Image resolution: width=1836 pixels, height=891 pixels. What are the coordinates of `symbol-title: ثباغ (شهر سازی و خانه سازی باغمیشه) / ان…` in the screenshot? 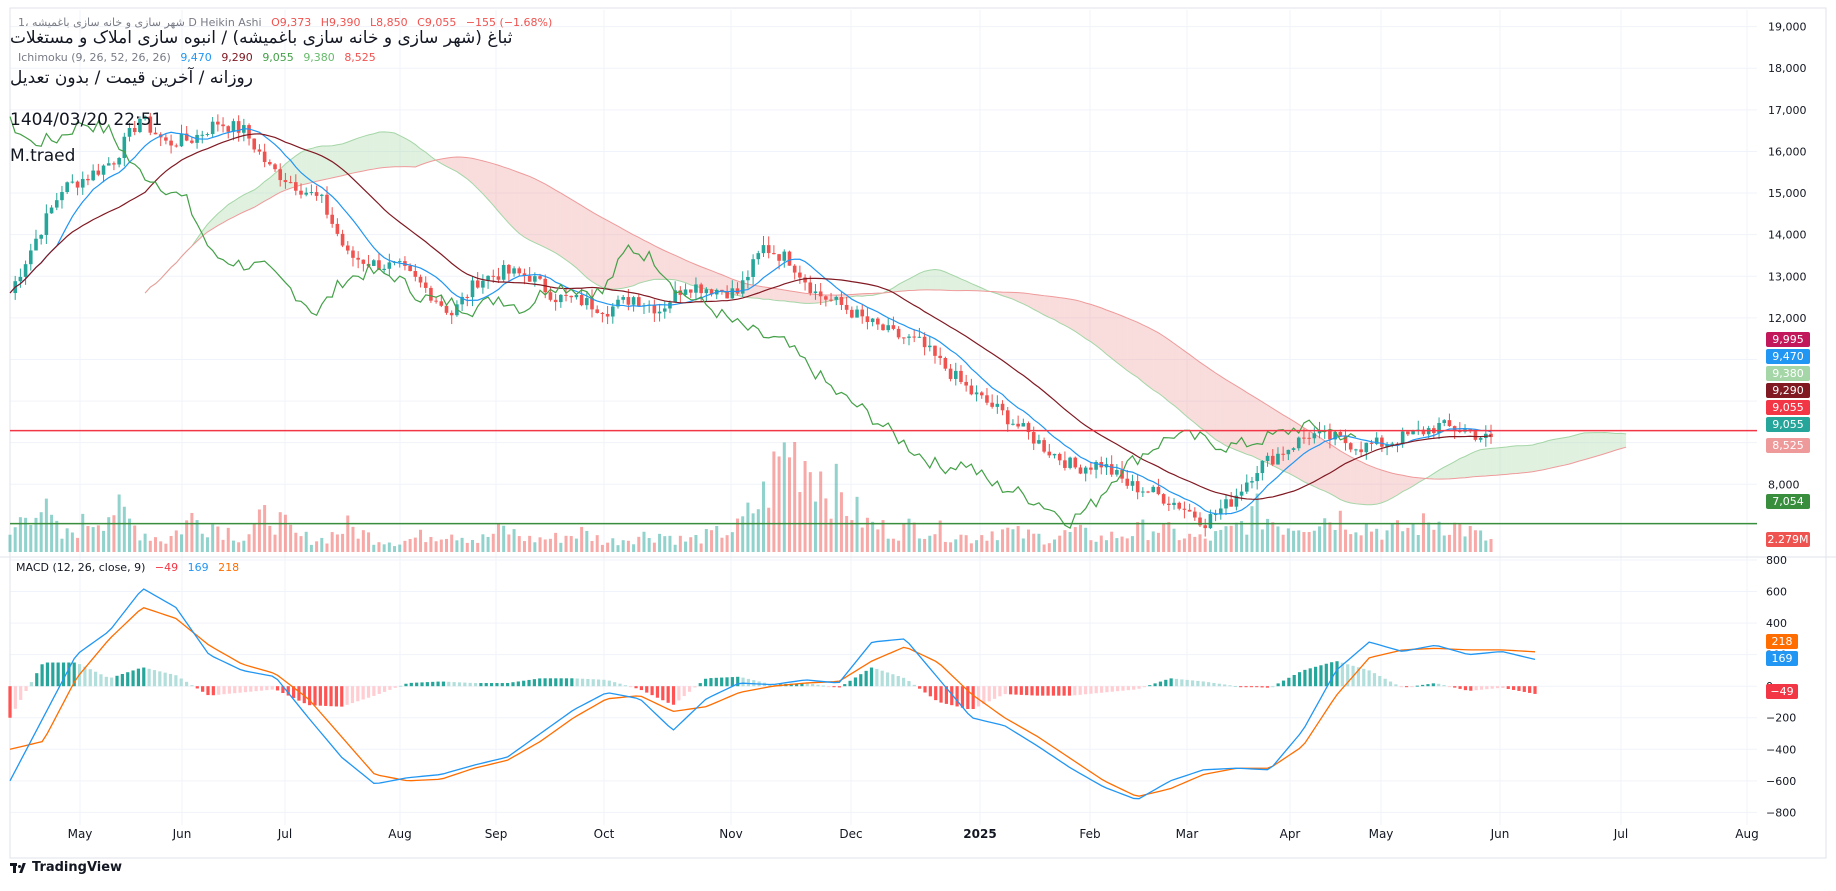 It's located at (261, 38).